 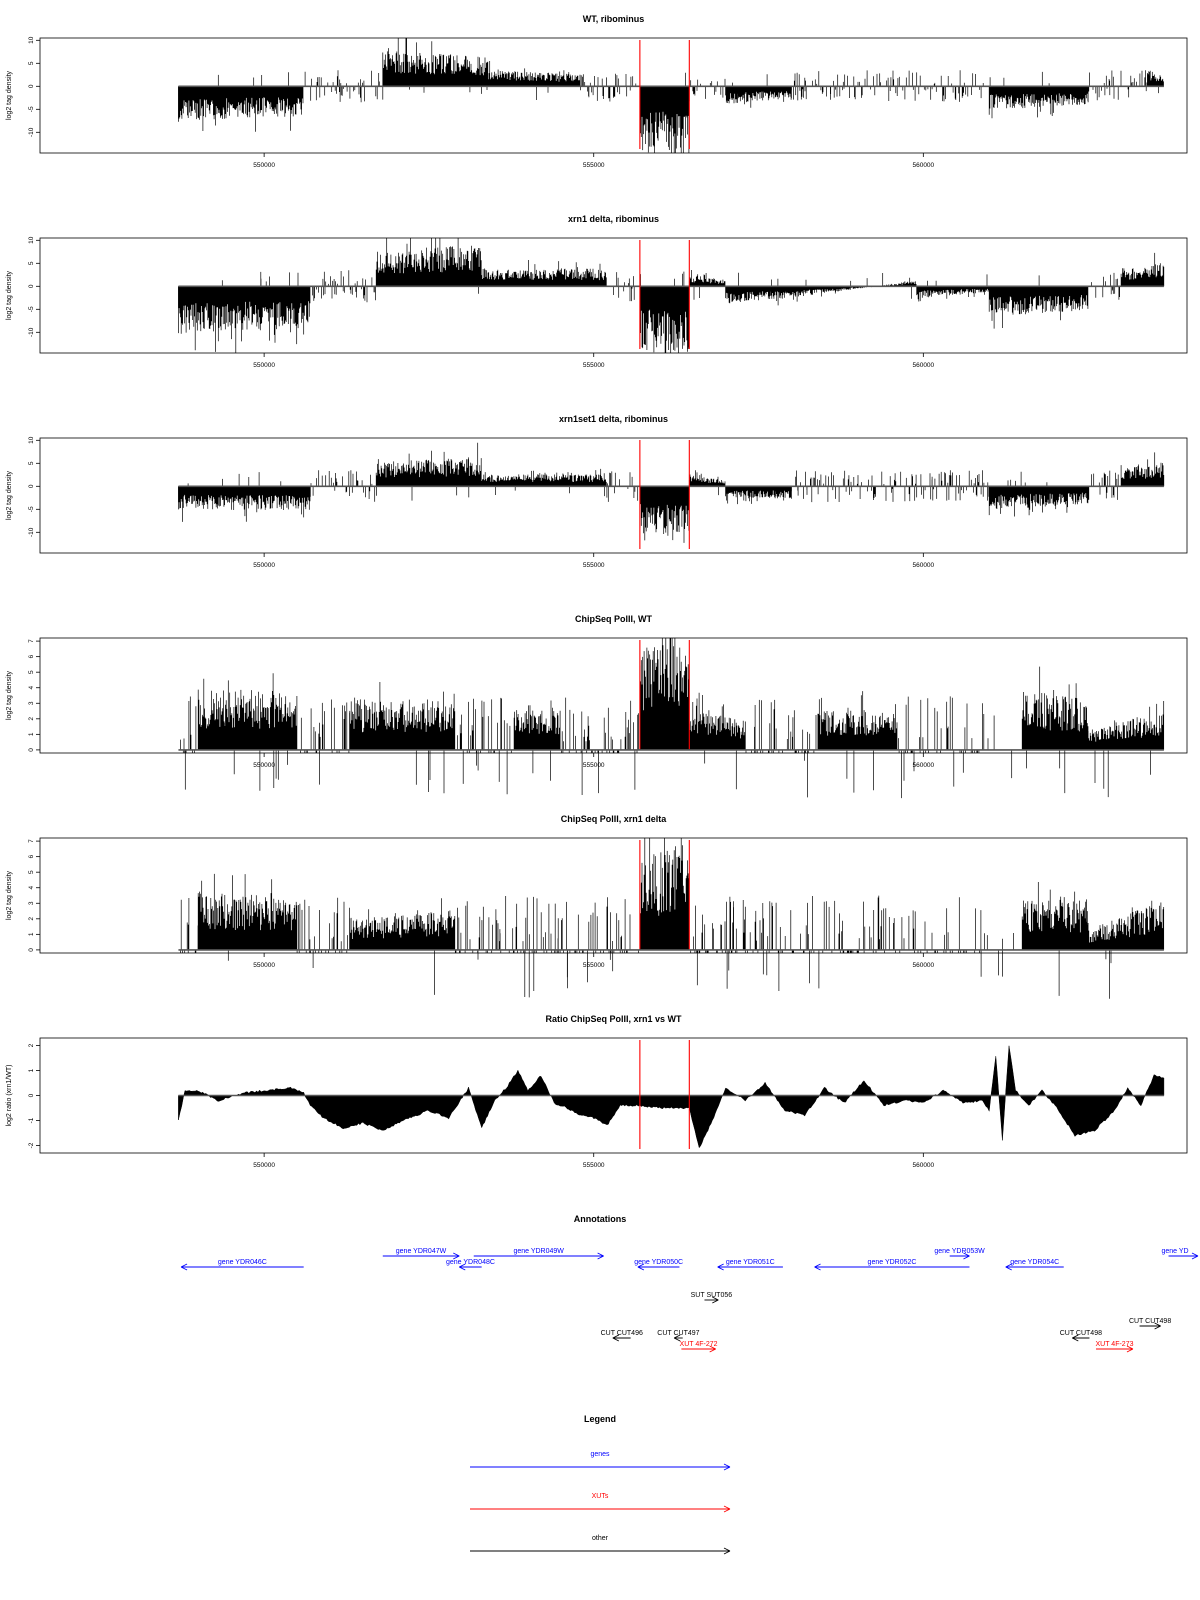 I want to click on annotation-feature: SUT SUT056, so click(x=711, y=1298).